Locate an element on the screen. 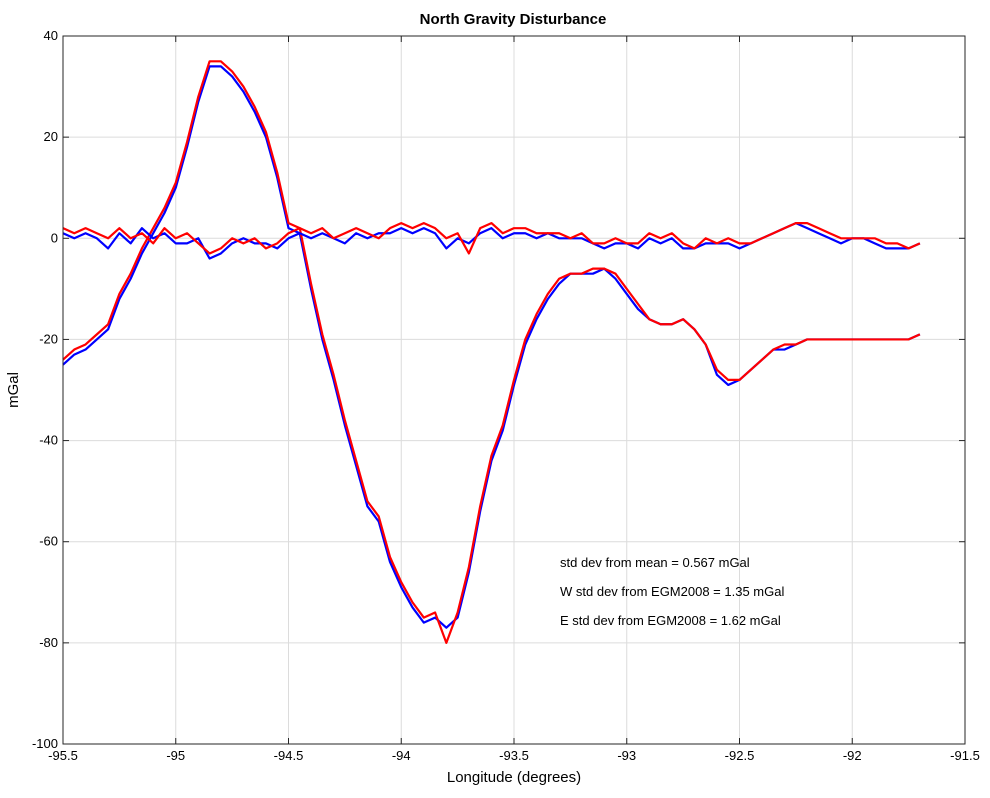 The image size is (990, 798). x-tick-label: -95 is located at coordinates (175, 755).